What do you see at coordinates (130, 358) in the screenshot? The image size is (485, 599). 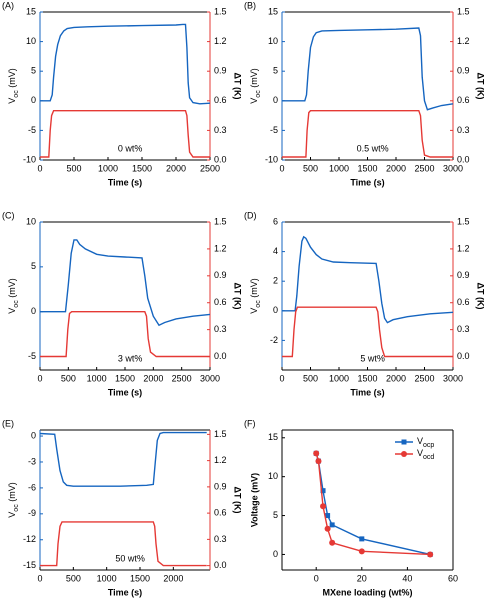 I see `annotation: 3 wt%` at bounding box center [130, 358].